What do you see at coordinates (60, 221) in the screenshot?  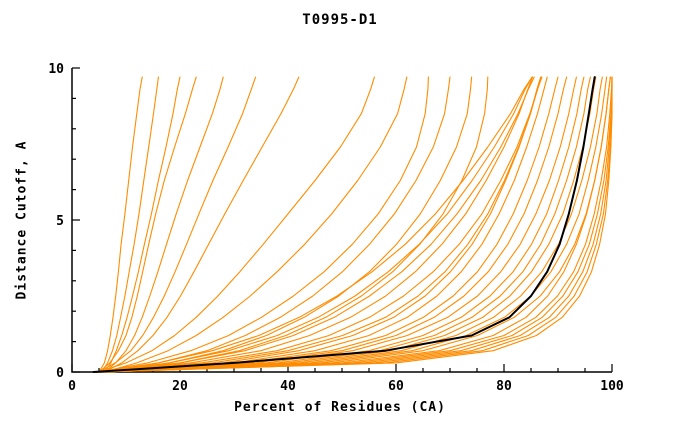 I see `y-tick-label: 5` at bounding box center [60, 221].